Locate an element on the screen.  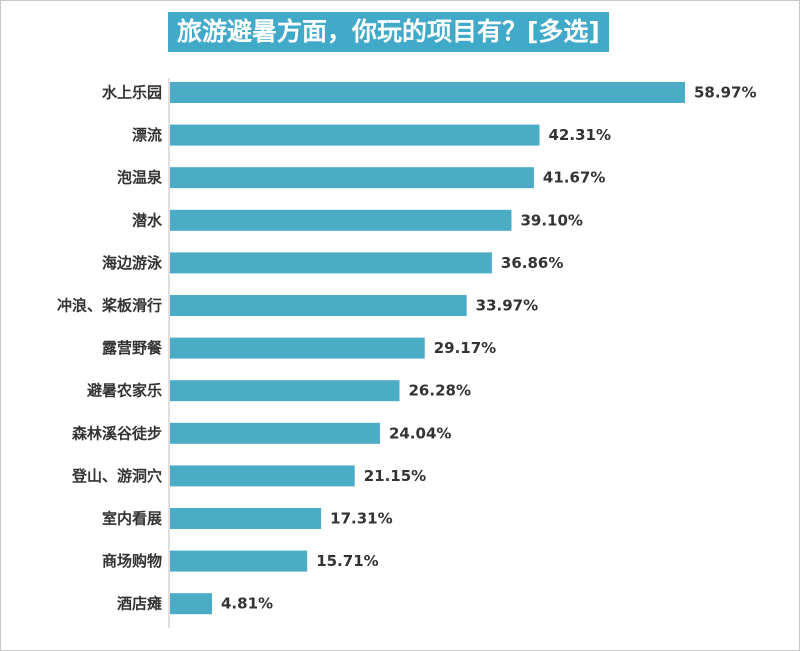
chart-title: 旅游避暑方面，你玩的项目有？[多选] is located at coordinates (388, 32).